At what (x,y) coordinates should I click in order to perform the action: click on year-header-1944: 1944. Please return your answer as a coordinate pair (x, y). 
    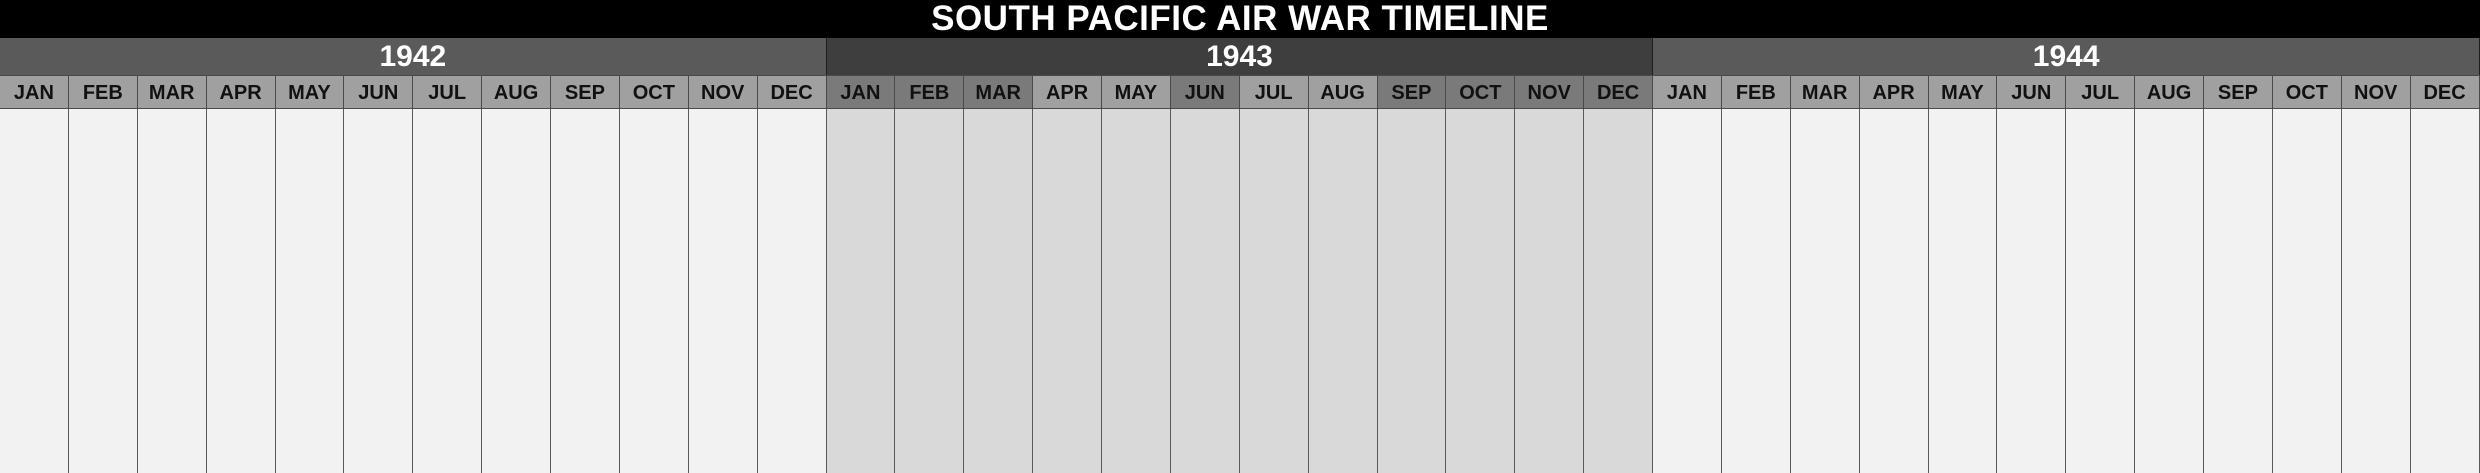
    Looking at the image, I should click on (2066, 56).